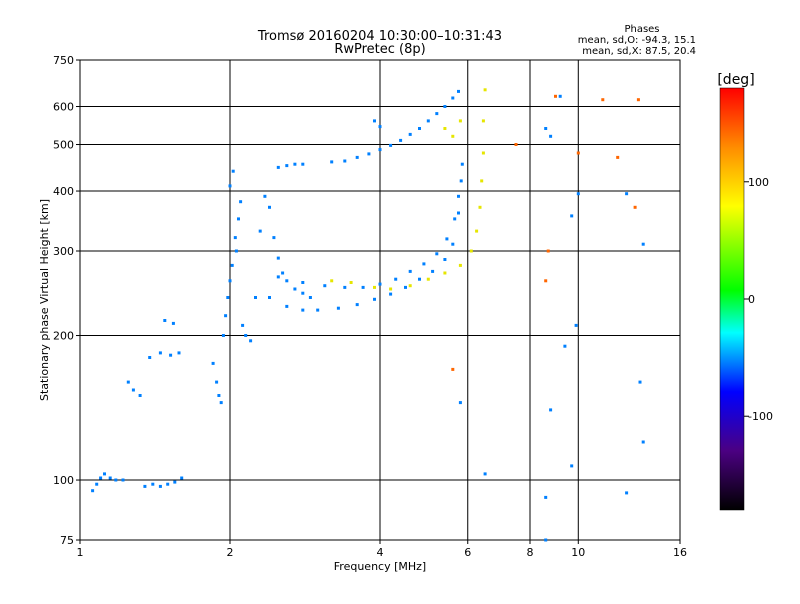  I want to click on chart-title: Tromsø 20160204 10:30:00–10:31:43, so click(379, 36).